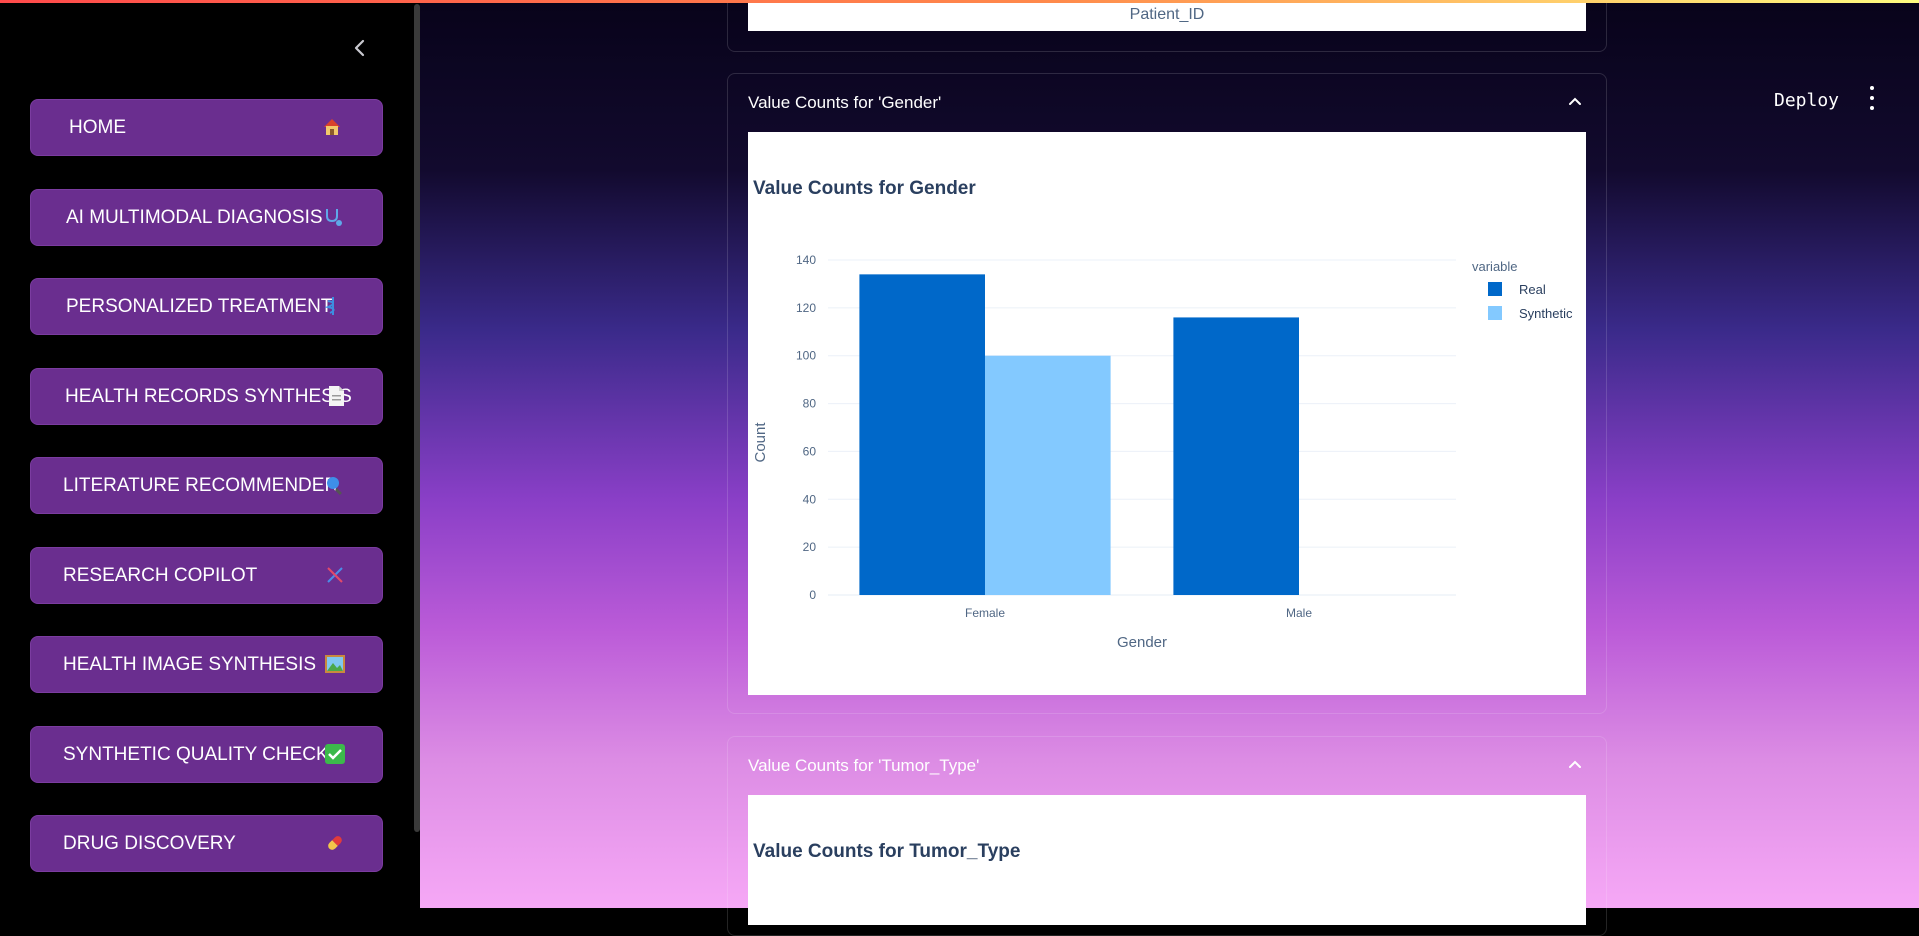  I want to click on nav-label: DRUG DISCOVERY, so click(149, 843).